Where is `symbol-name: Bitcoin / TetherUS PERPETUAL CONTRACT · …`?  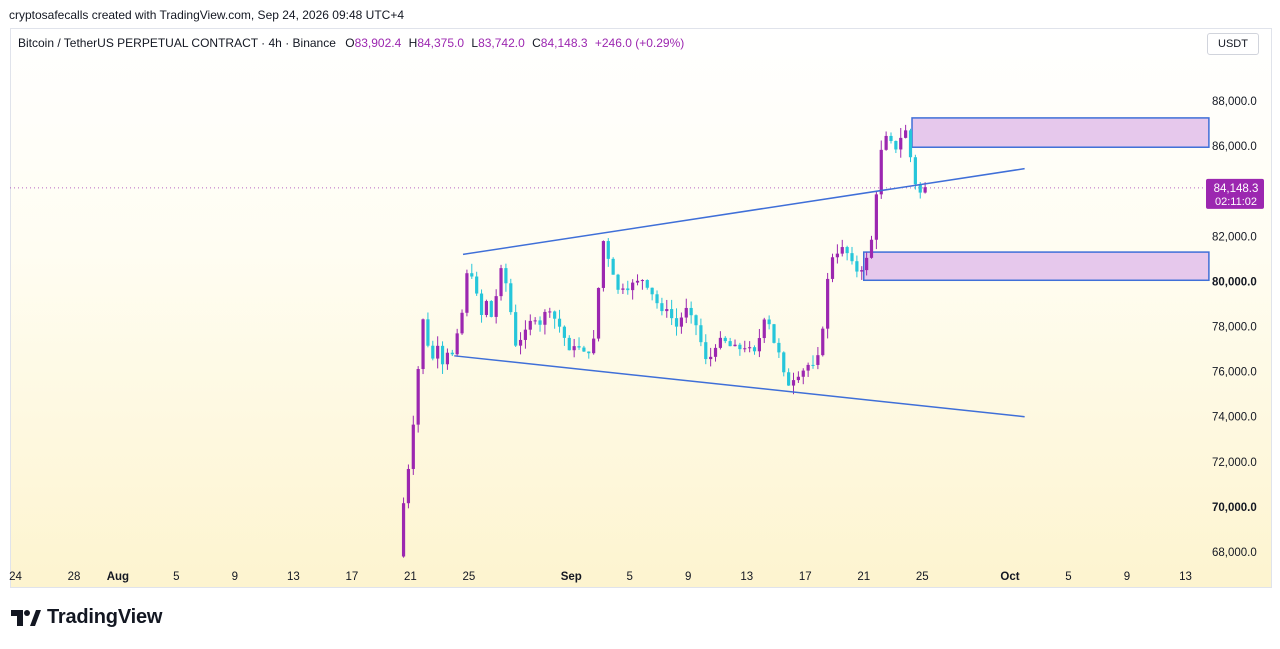 symbol-name: Bitcoin / TetherUS PERPETUAL CONTRACT · … is located at coordinates (177, 43).